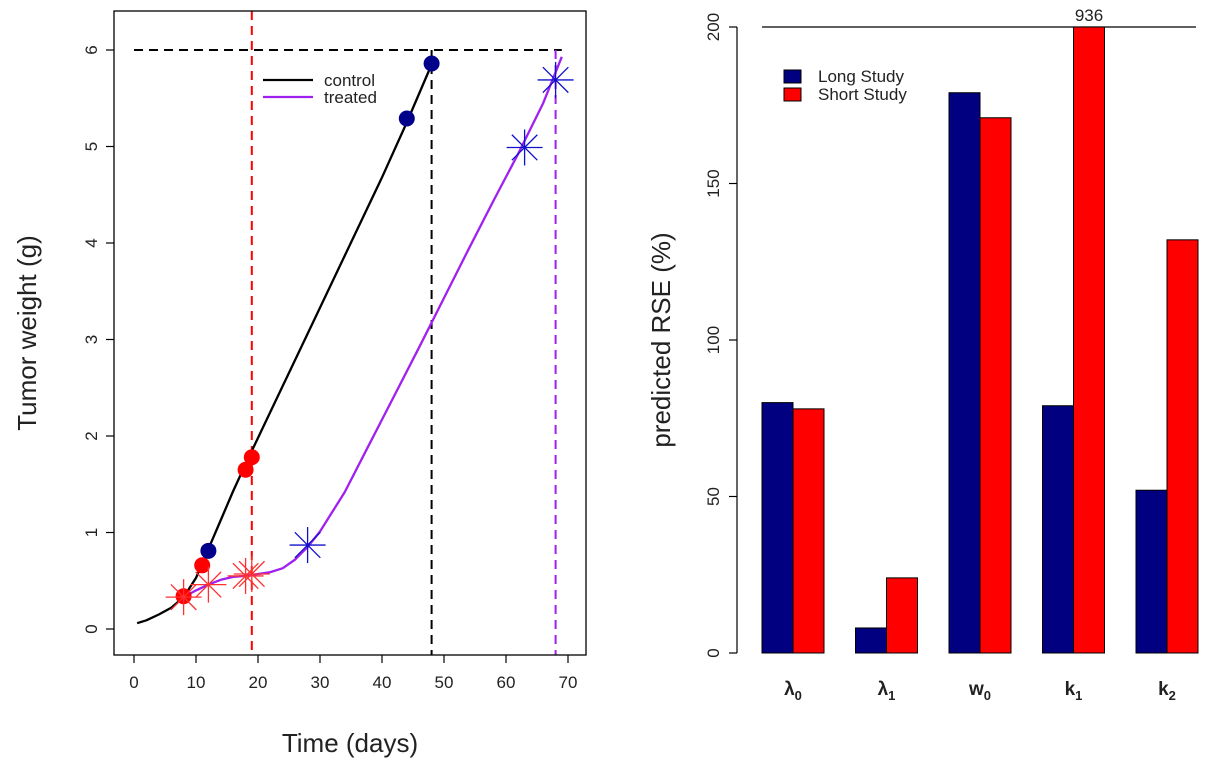 The width and height of the screenshot is (1212, 772). What do you see at coordinates (382, 682) in the screenshot?
I see `x-tick-label: 40` at bounding box center [382, 682].